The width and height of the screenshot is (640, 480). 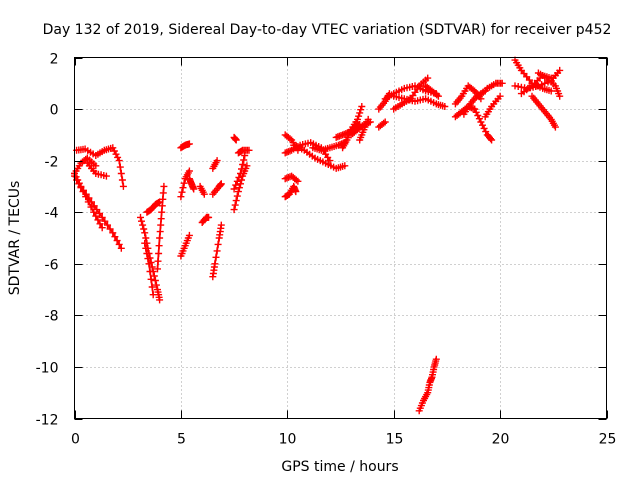 I want to click on x-tick-label: 10, so click(x=288, y=440).